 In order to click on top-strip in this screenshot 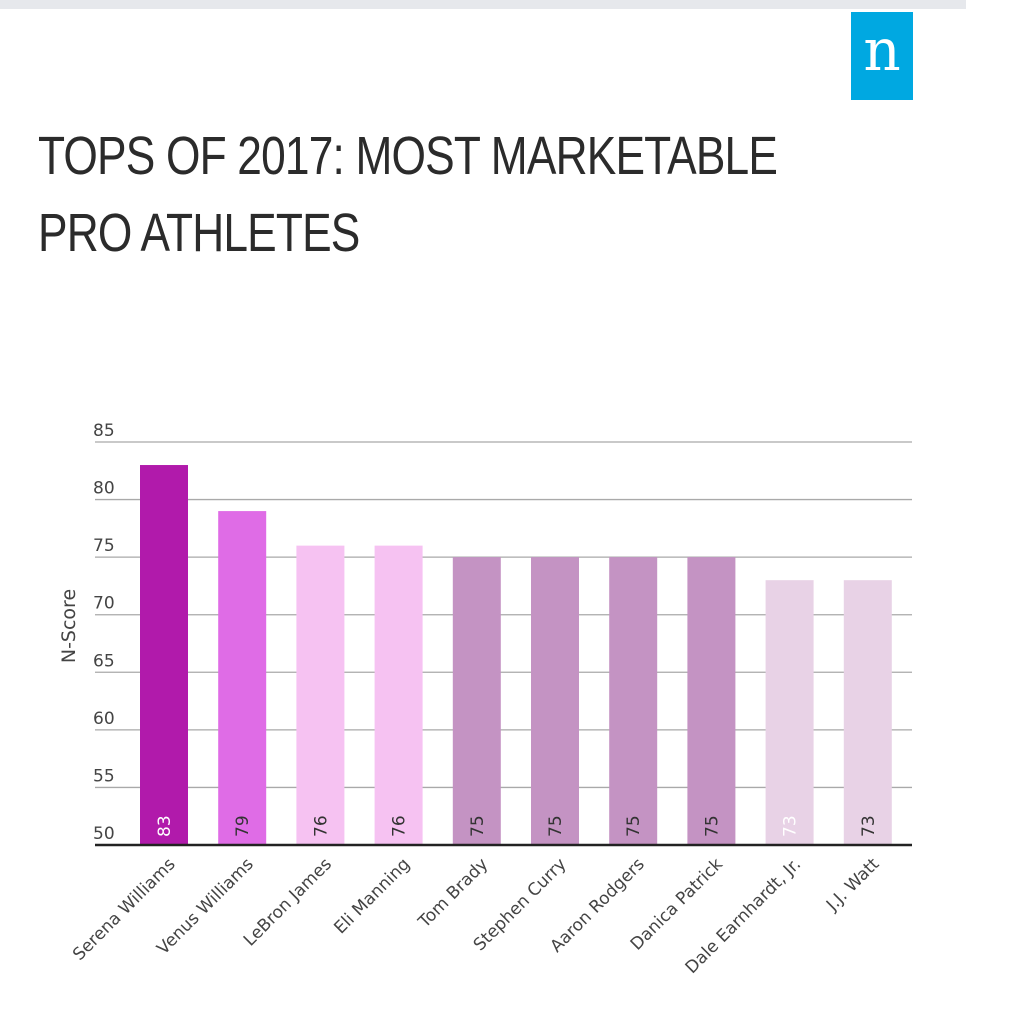, I will do `click(483, 4)`.